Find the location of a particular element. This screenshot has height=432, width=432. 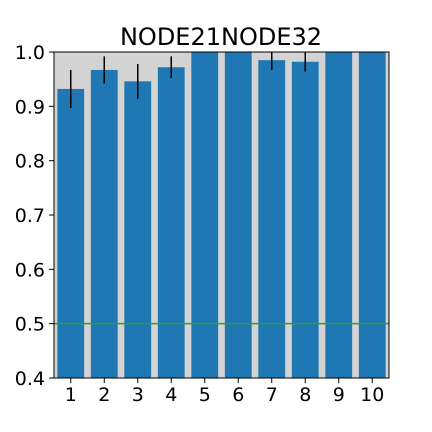

y-tick-label: 0.8 is located at coordinates (30, 162).